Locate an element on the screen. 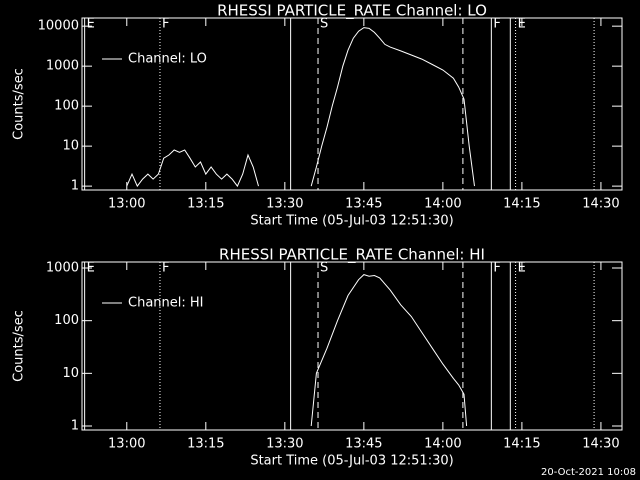 Image resolution: width=640 pixels, height=480 pixels. y-tick-label: 10000 is located at coordinates (58, 26).